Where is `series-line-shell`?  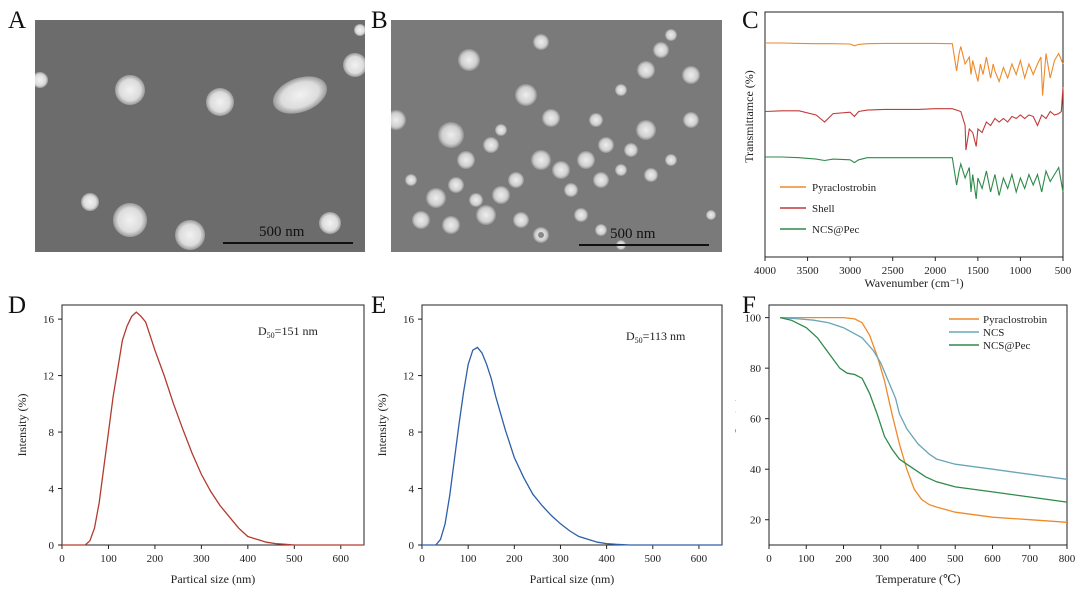
series-line-shell is located at coordinates (914, 118).